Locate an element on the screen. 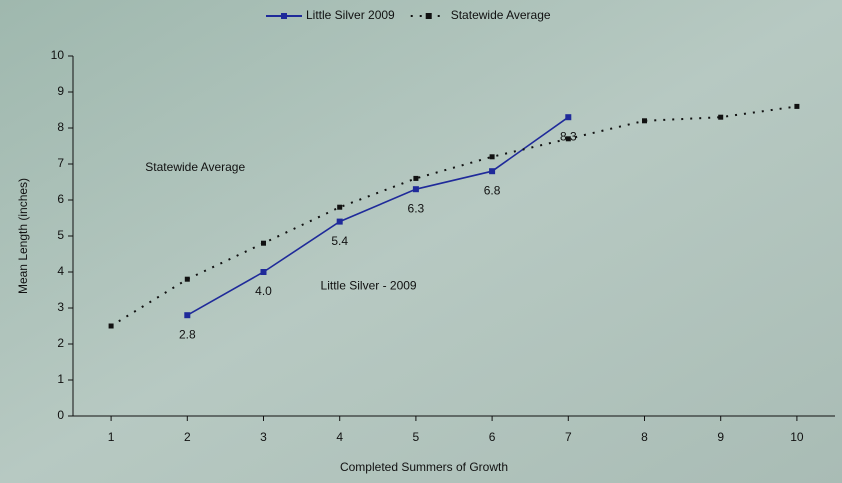 Image resolution: width=842 pixels, height=483 pixels. x-tick-label: 8 is located at coordinates (644, 437).